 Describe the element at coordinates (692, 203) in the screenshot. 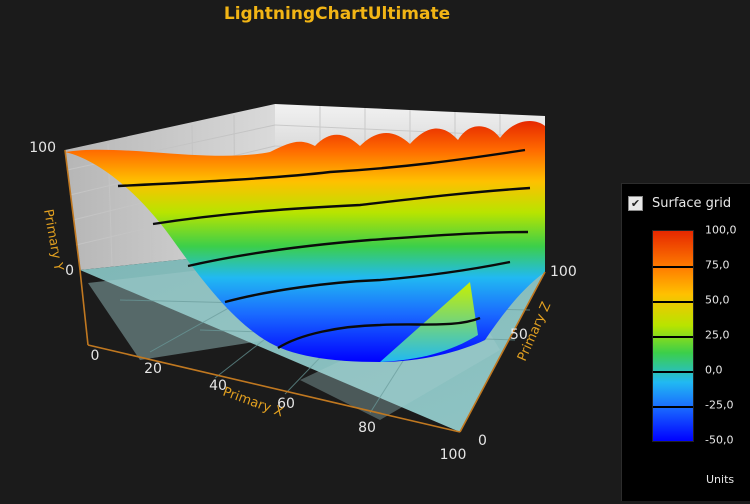

I see `surface-grid-label: Surface grid` at that location.